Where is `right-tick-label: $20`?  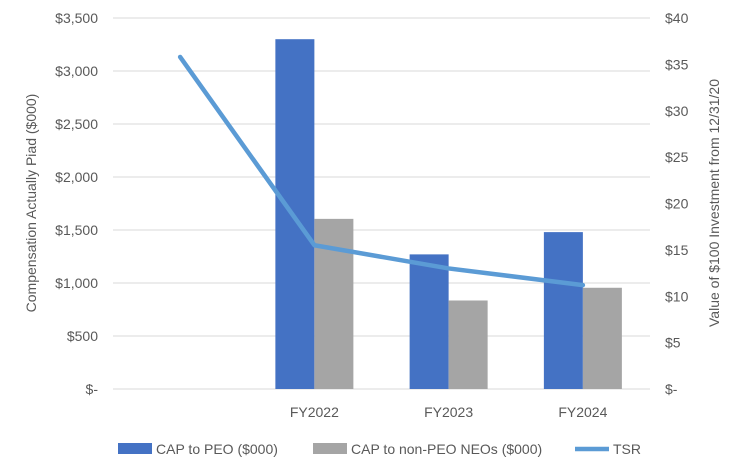 right-tick-label: $20 is located at coordinates (677, 204).